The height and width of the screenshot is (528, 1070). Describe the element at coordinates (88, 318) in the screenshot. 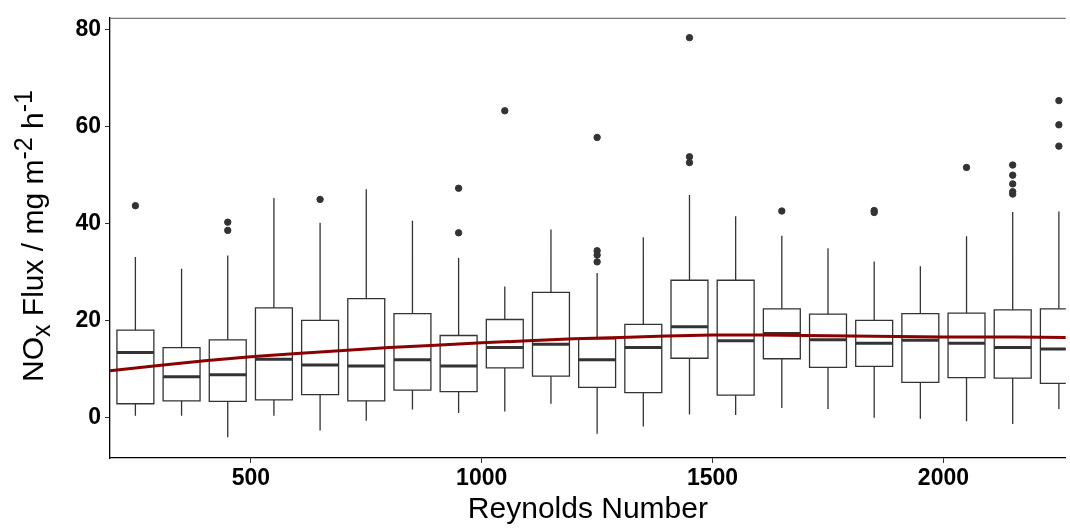

I see `y-tick-label: 20` at that location.